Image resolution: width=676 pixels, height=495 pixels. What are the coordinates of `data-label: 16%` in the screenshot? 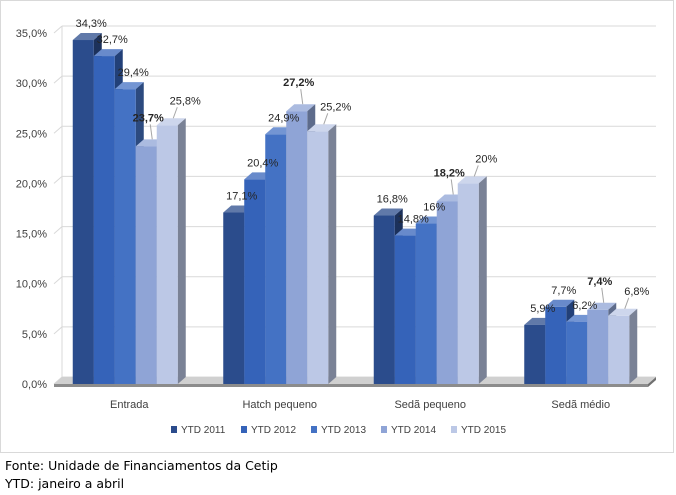 It's located at (434, 208).